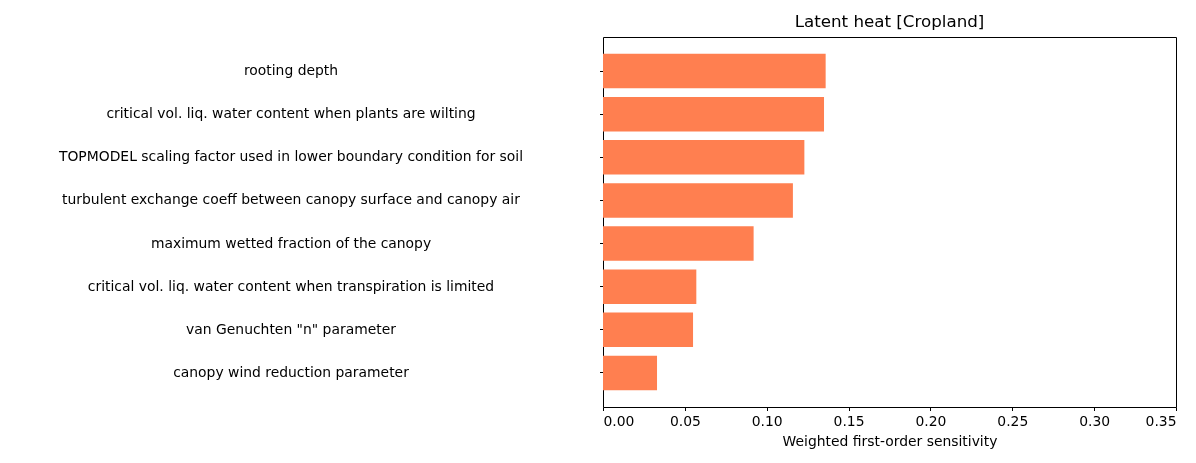  What do you see at coordinates (291, 242) in the screenshot?
I see `y-tick-label: maximum wetted fraction of the canopy` at bounding box center [291, 242].